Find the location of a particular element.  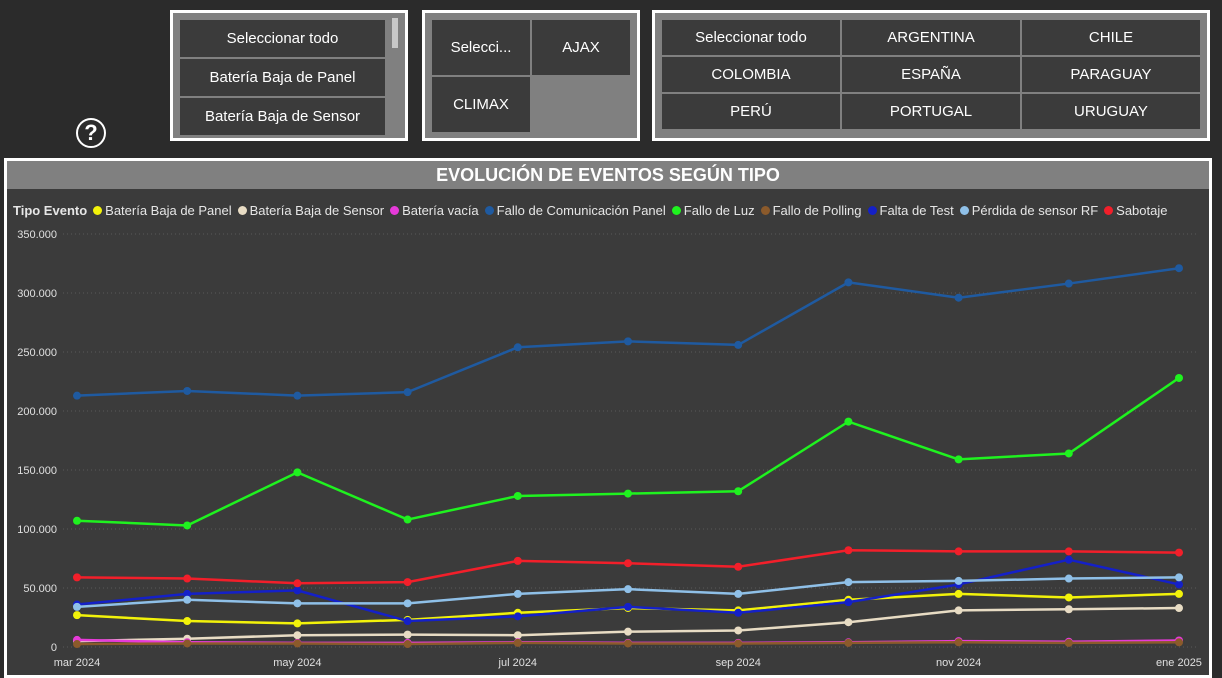

slicer-item-bateria-baja-sensor: Batería Baja de Sensor is located at coordinates (282, 116).